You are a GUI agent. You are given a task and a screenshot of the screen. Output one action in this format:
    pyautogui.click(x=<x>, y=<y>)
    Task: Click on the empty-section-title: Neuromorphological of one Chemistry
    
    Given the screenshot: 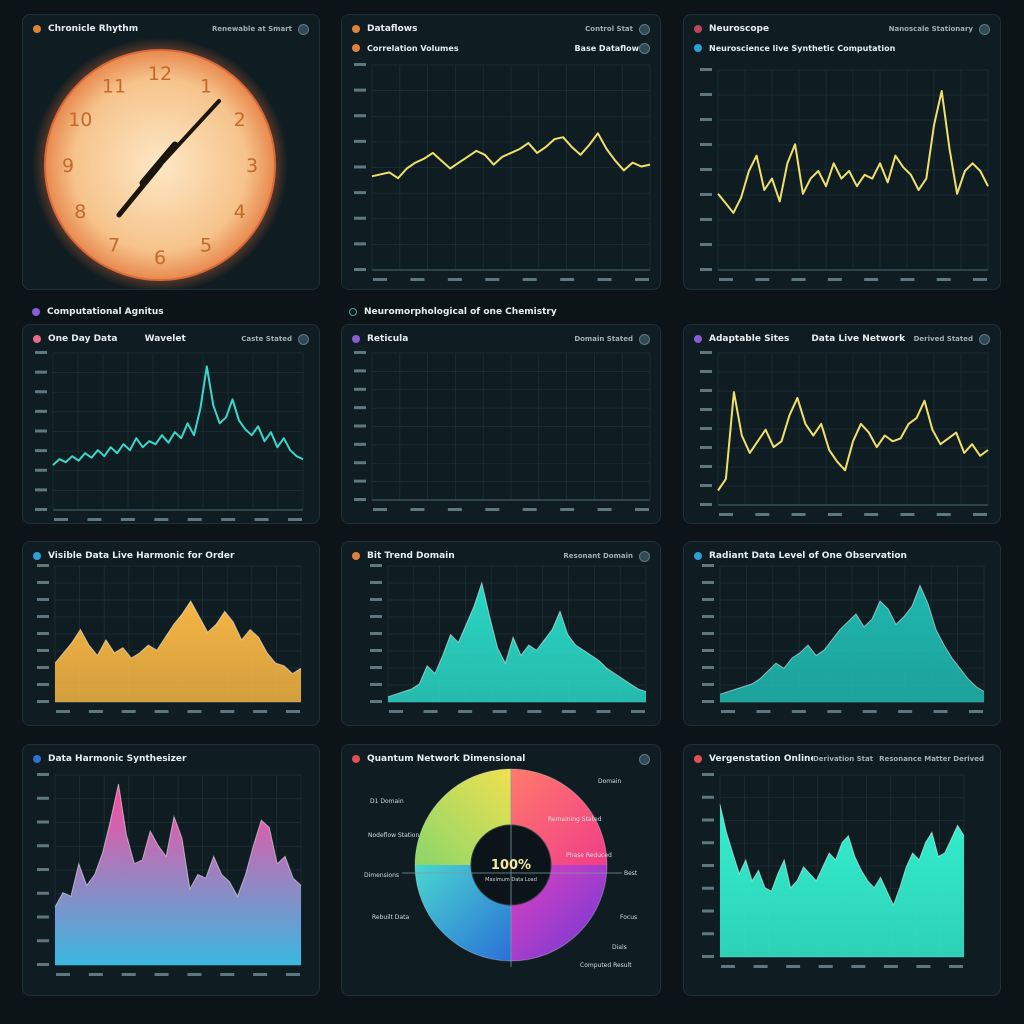 What is the action you would take?
    pyautogui.click(x=453, y=312)
    